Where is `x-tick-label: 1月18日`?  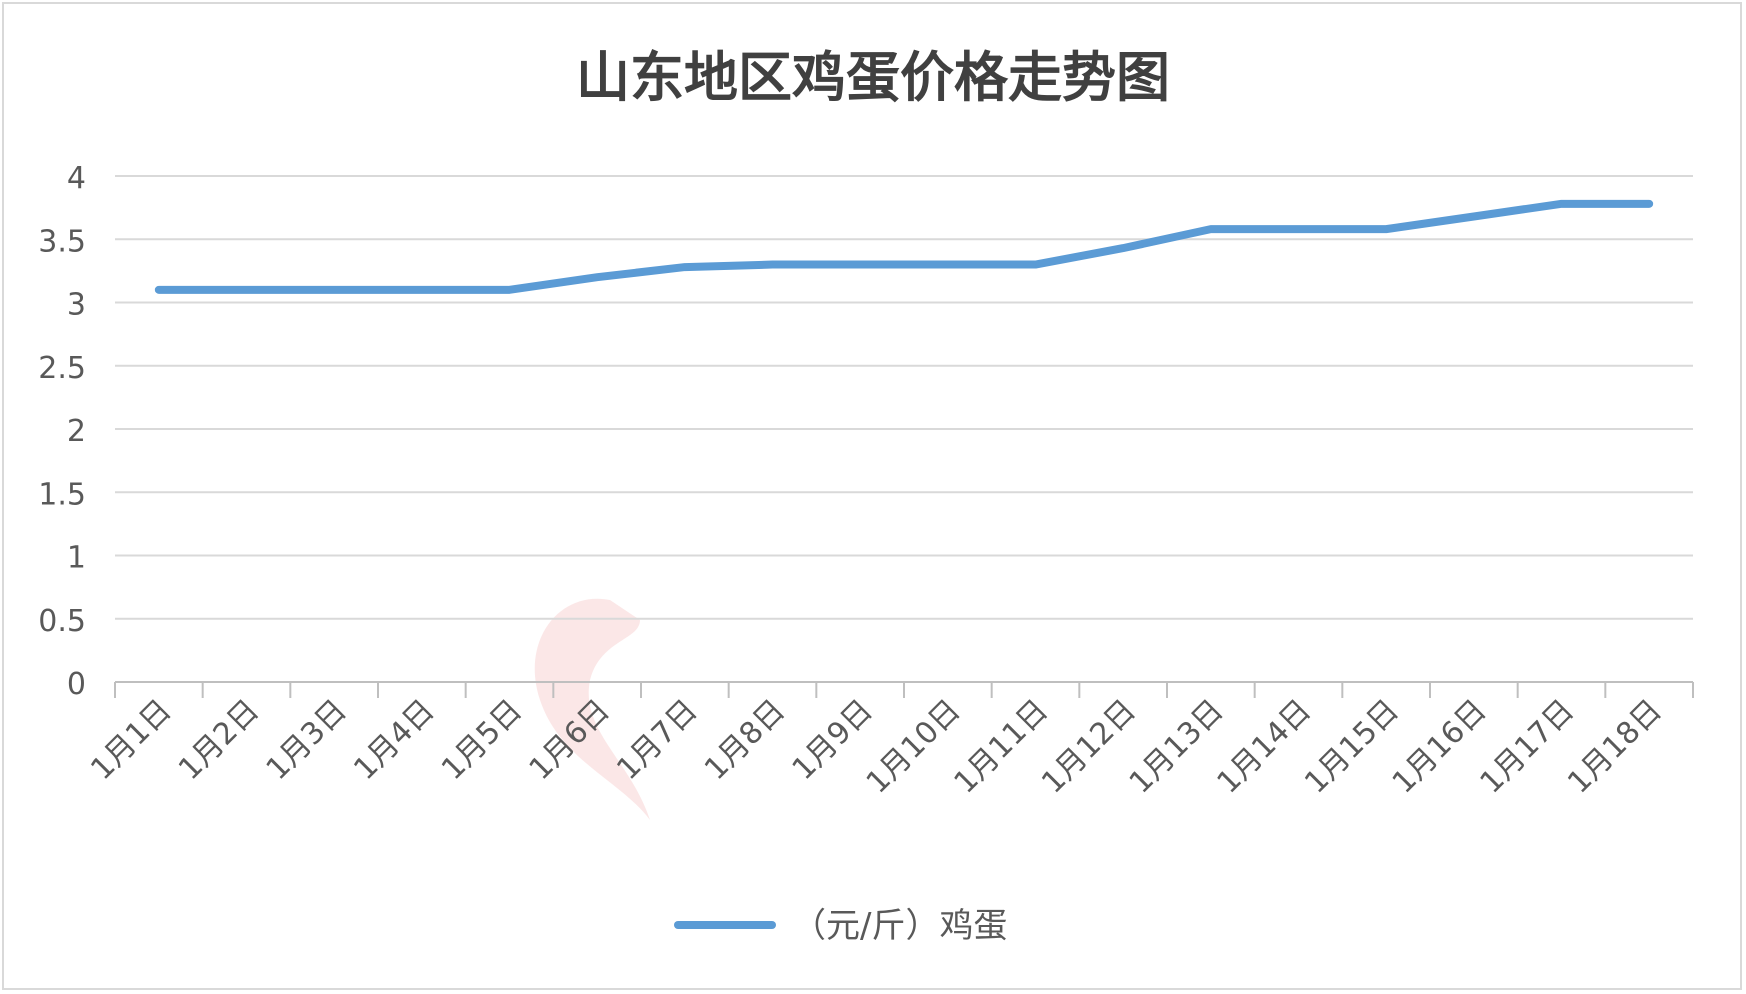 x-tick-label: 1月18日 is located at coordinates (1615, 747).